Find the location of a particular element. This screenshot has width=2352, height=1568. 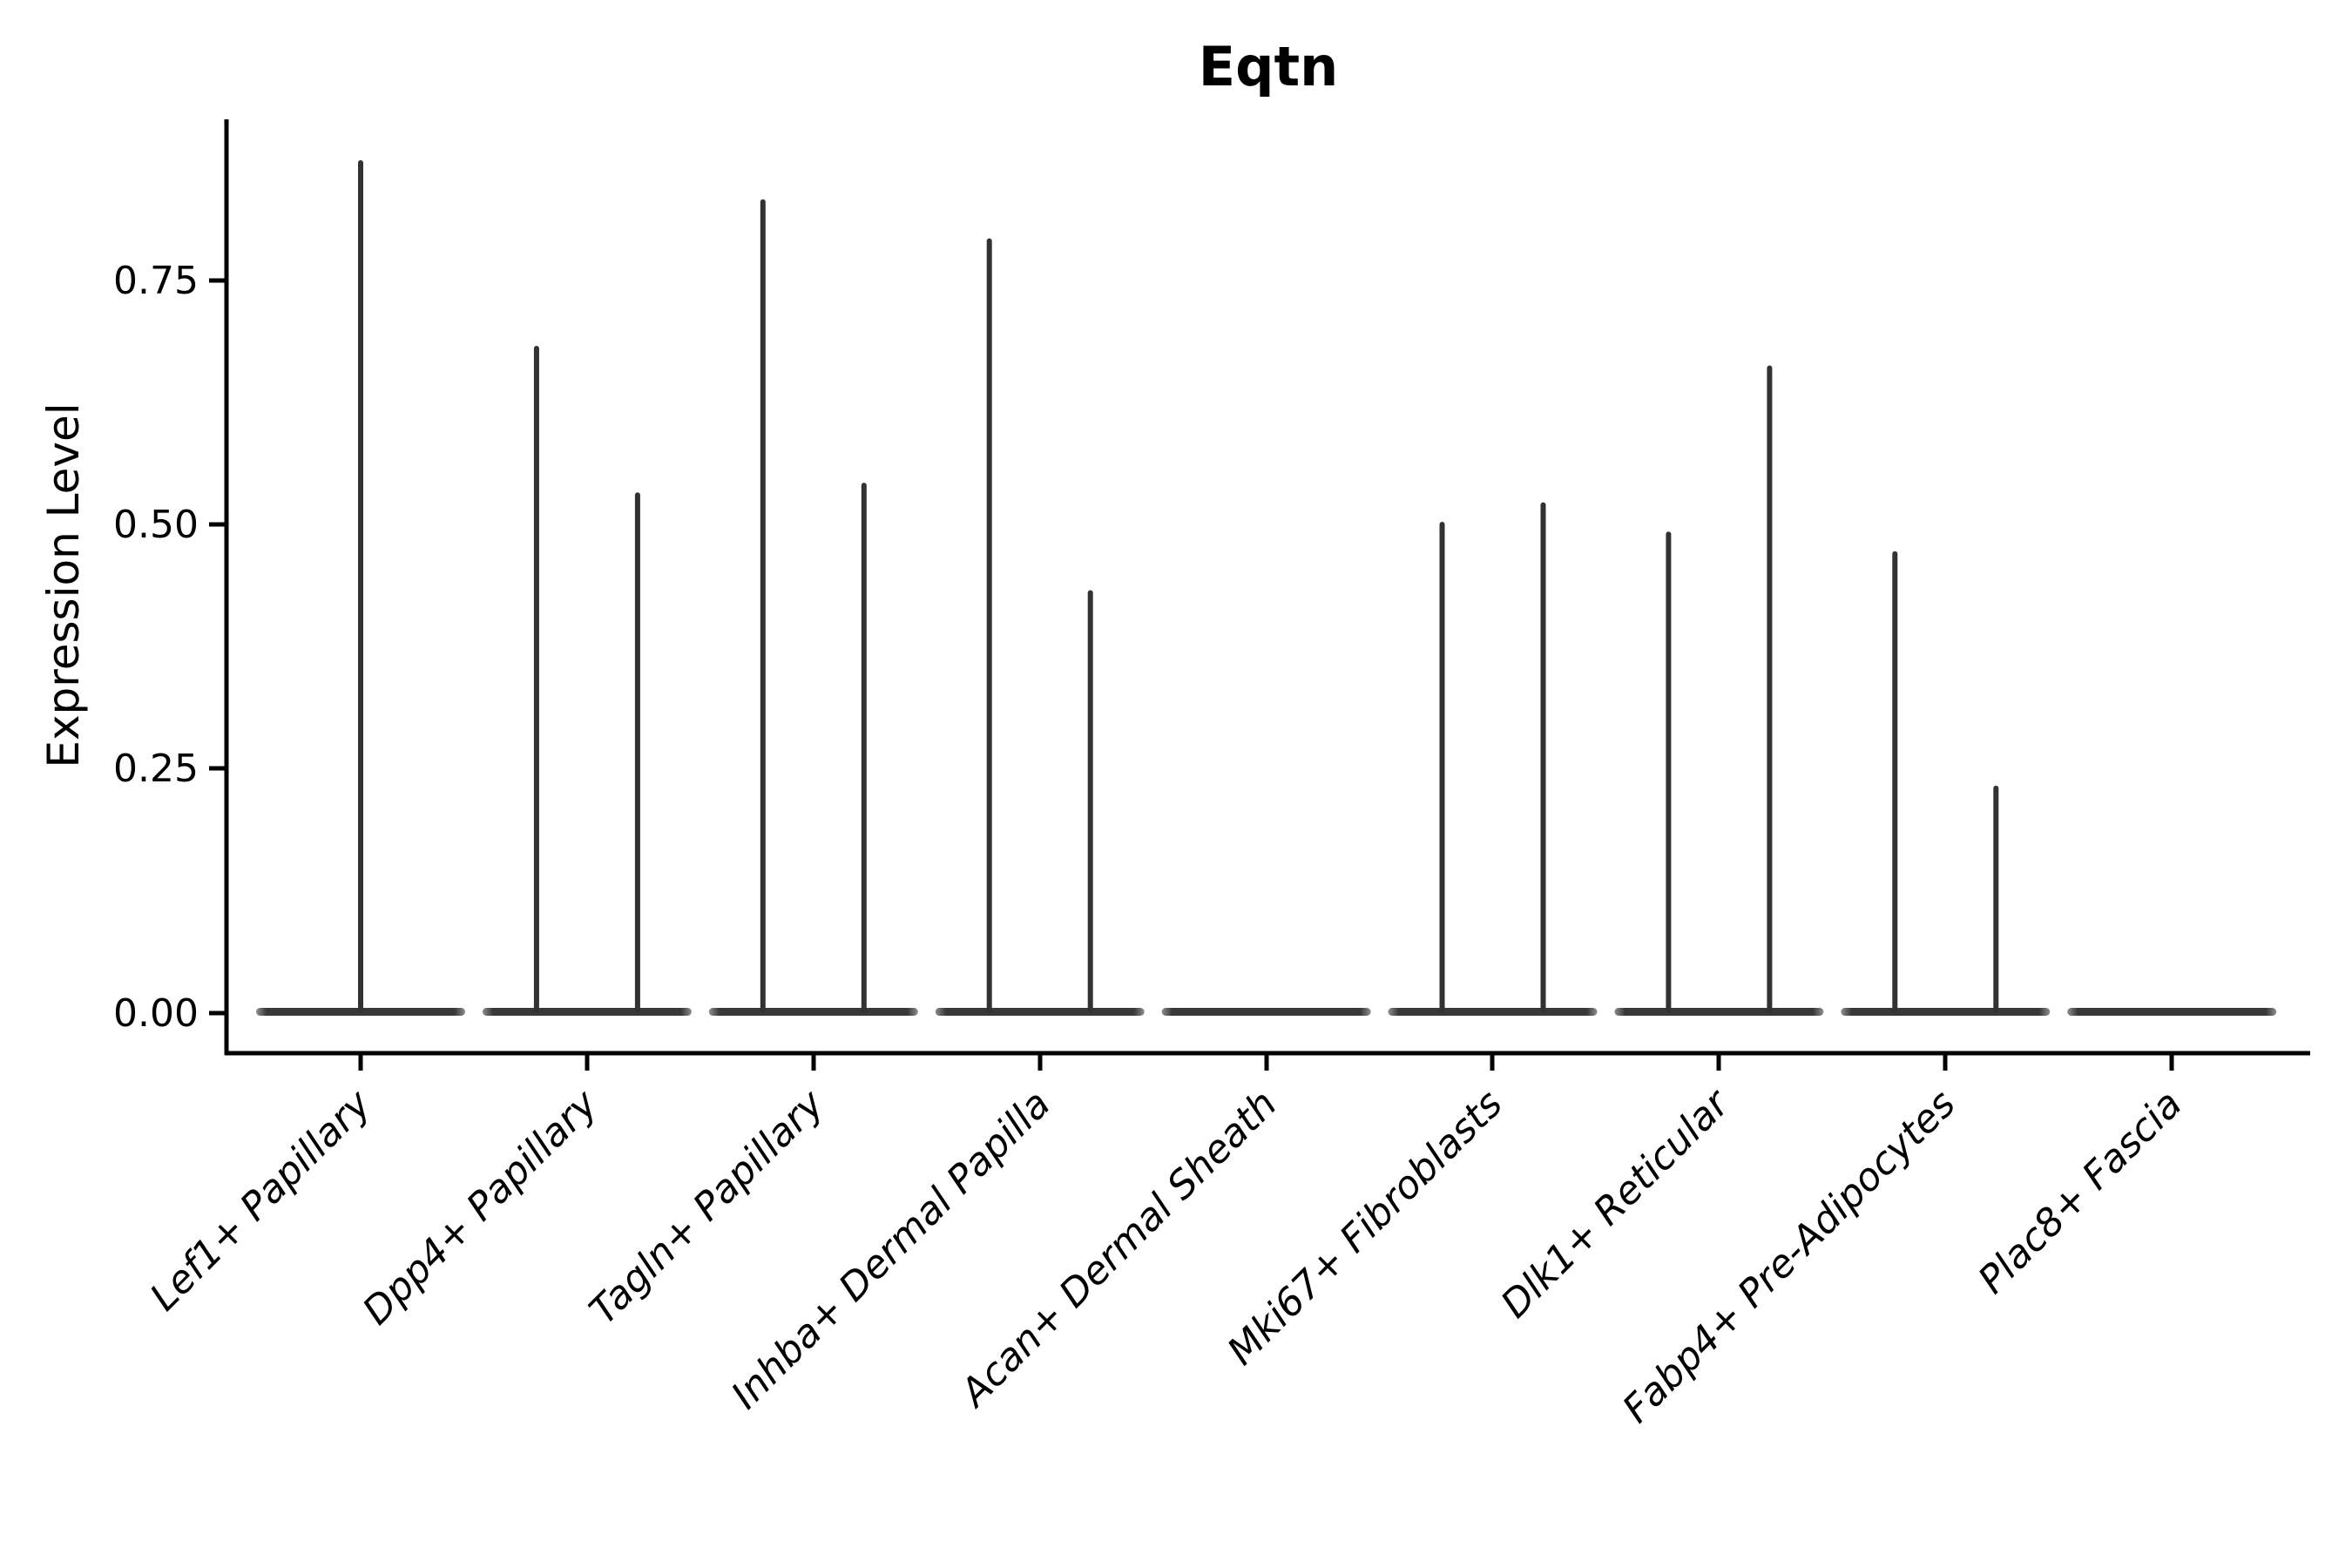

y-tick-label: 0.25 is located at coordinates (156, 769).